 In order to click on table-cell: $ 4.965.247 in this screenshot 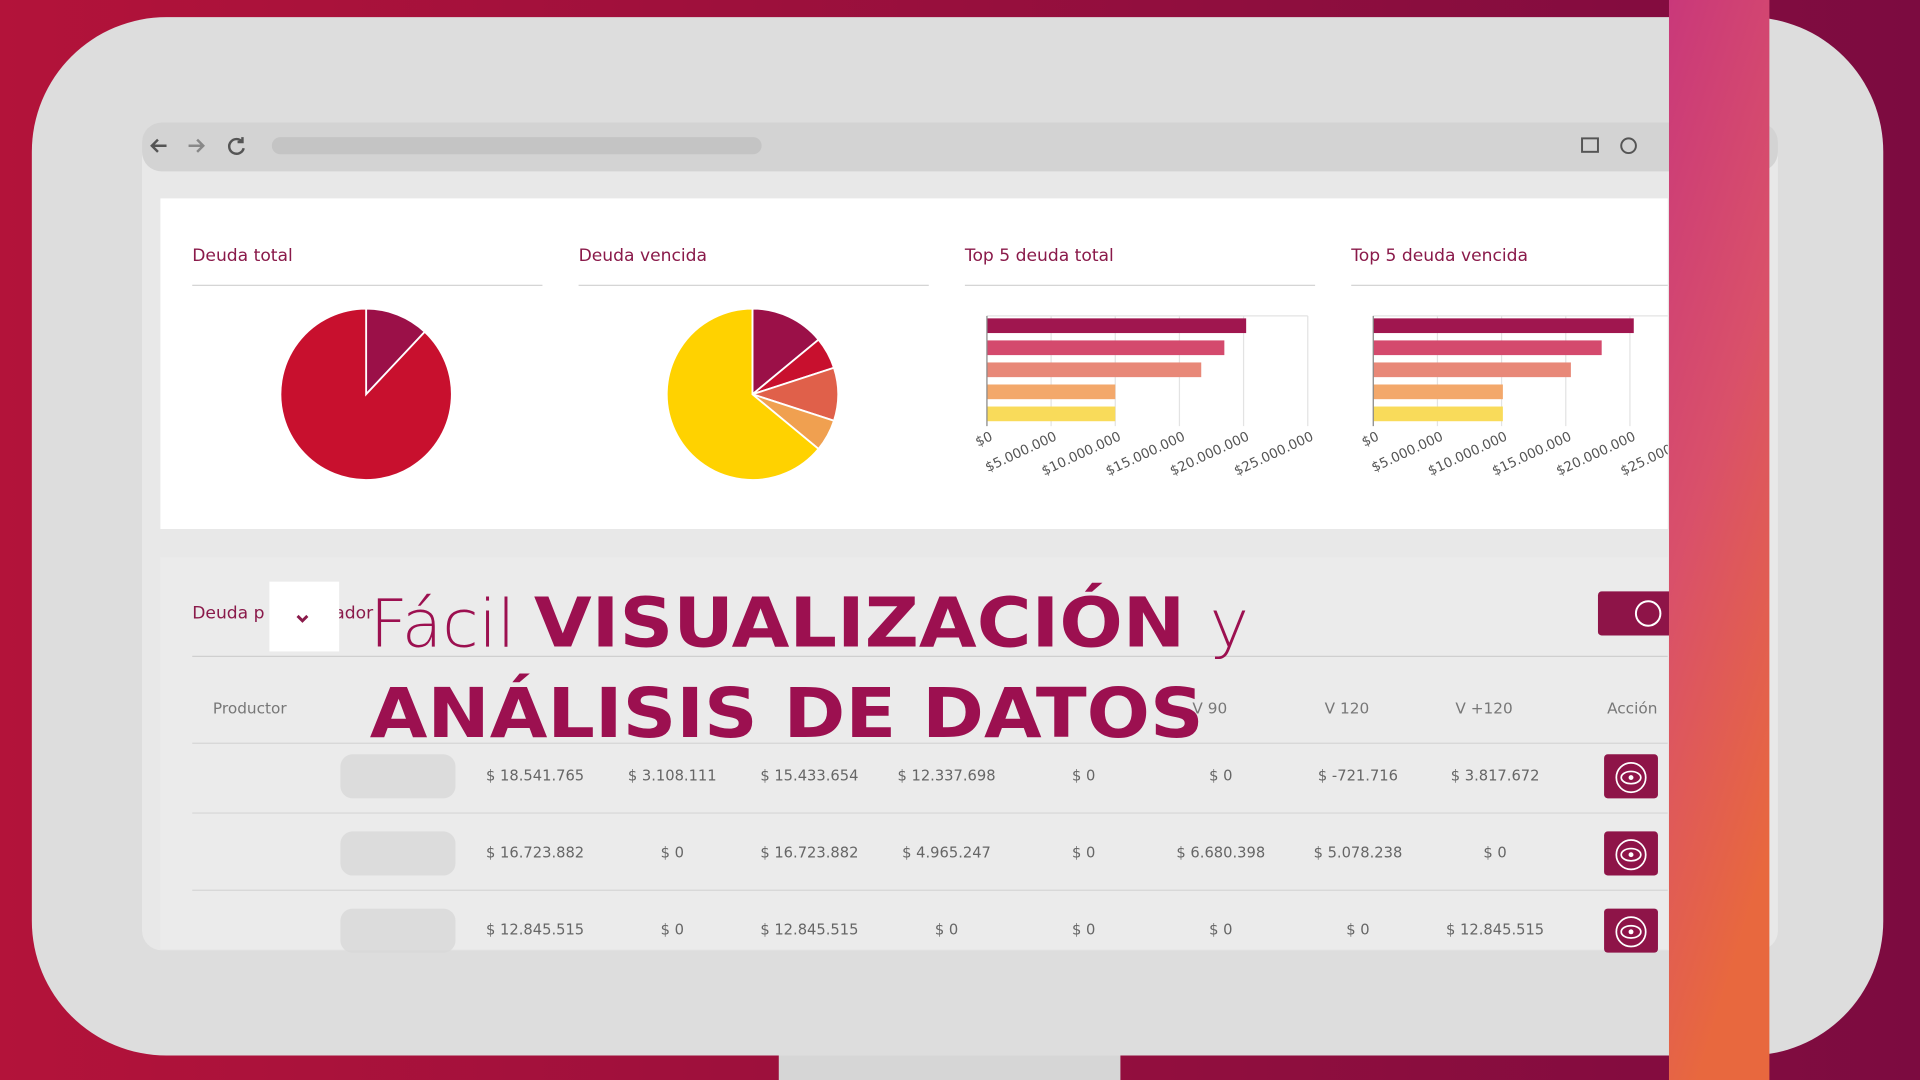, I will do `click(946, 852)`.